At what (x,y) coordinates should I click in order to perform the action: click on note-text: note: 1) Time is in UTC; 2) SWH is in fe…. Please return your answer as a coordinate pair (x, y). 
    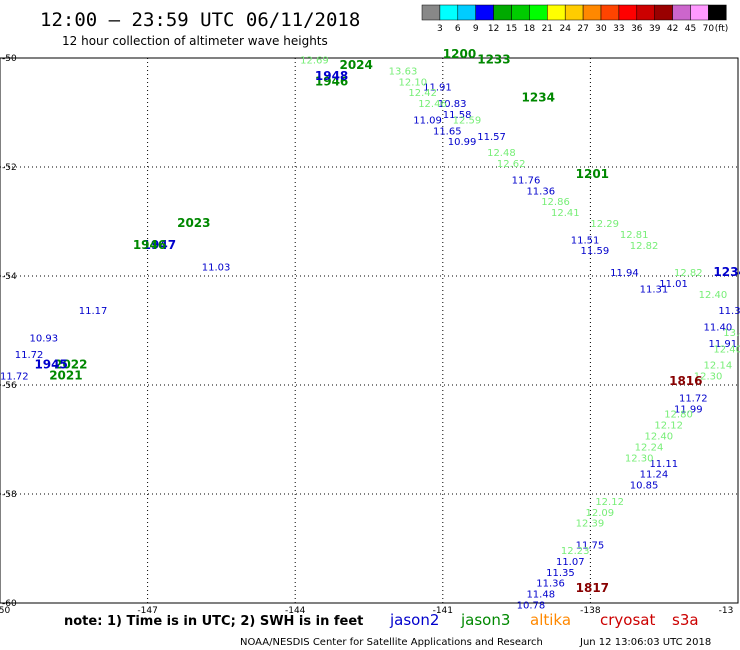
    Looking at the image, I should click on (213, 621).